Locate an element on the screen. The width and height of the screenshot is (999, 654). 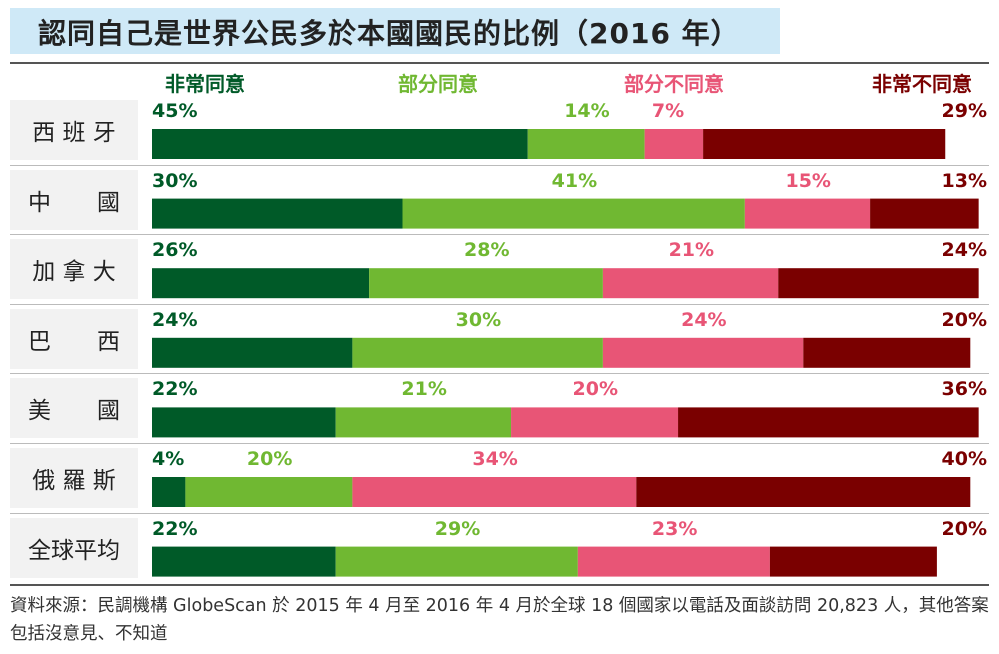
row-label: 全球平均 is located at coordinates (74, 547).